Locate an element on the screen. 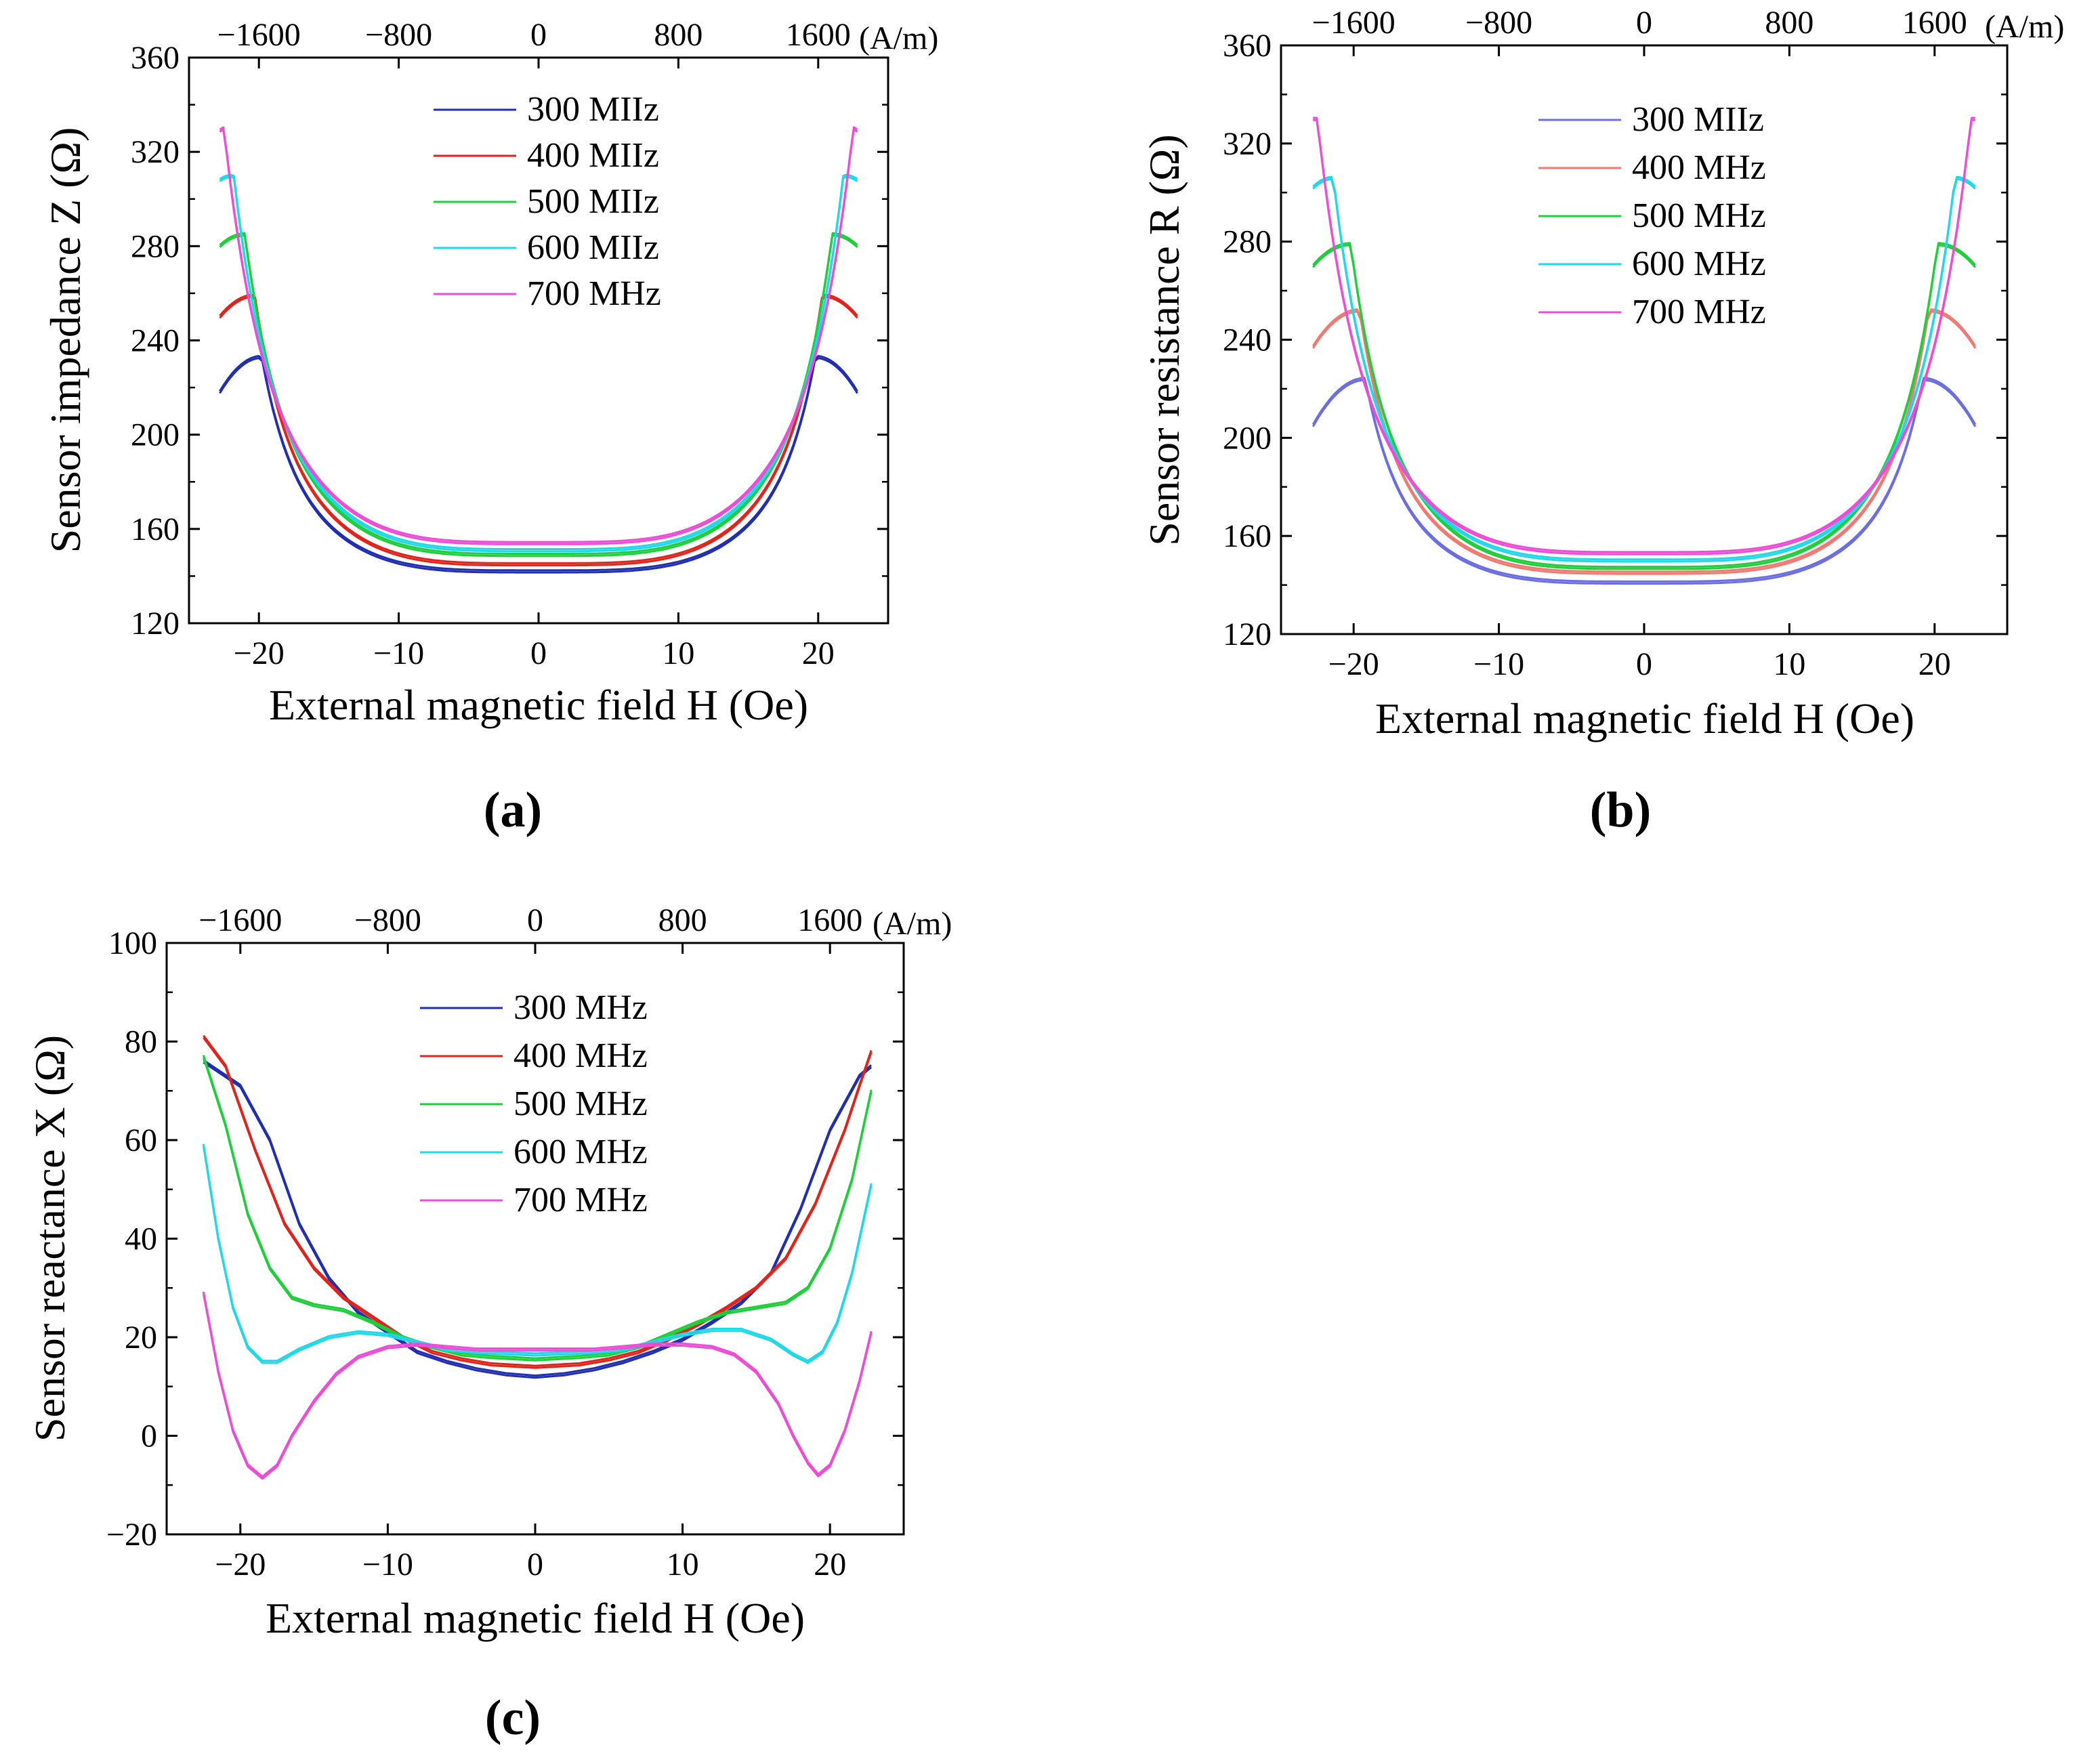  panel-label-a: (a) is located at coordinates (513, 810).